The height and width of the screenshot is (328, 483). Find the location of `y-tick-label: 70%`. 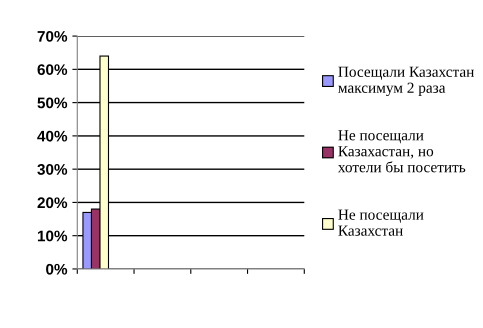

y-tick-label: 70% is located at coordinates (53, 36).